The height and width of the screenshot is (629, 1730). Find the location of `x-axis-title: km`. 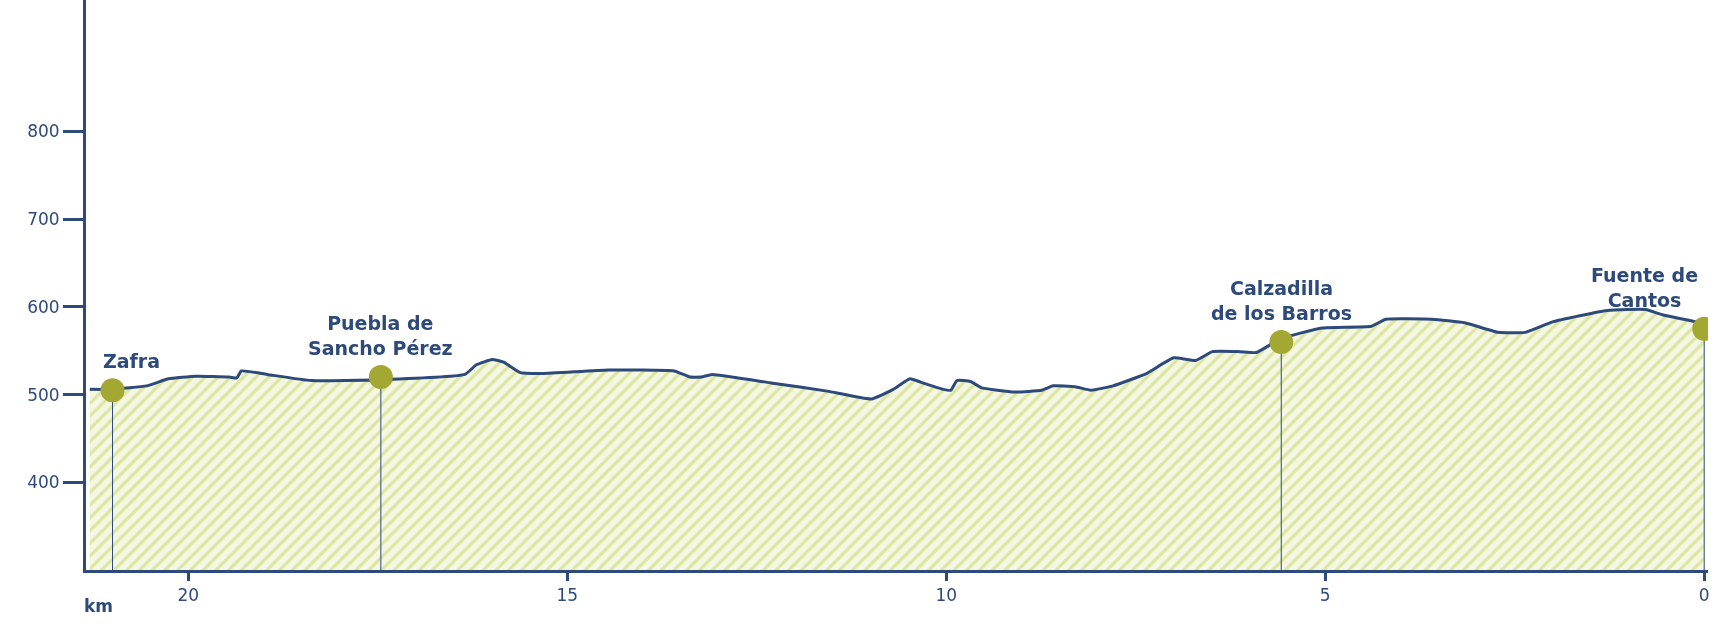

x-axis-title: km is located at coordinates (99, 606).